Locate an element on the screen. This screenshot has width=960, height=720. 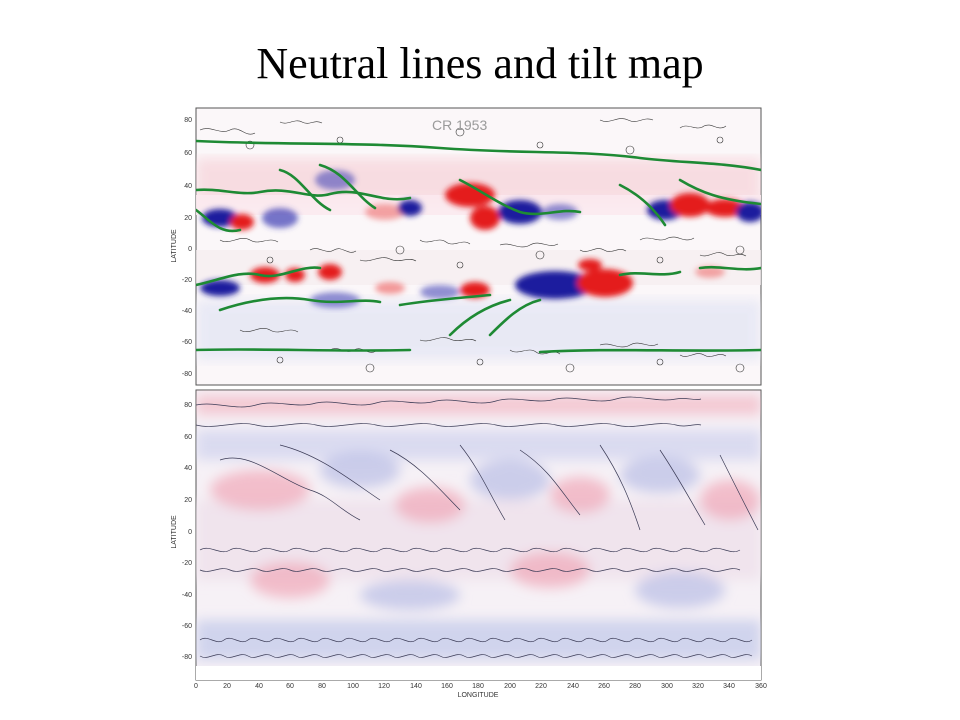
xtick-label: 20 is located at coordinates (227, 686).